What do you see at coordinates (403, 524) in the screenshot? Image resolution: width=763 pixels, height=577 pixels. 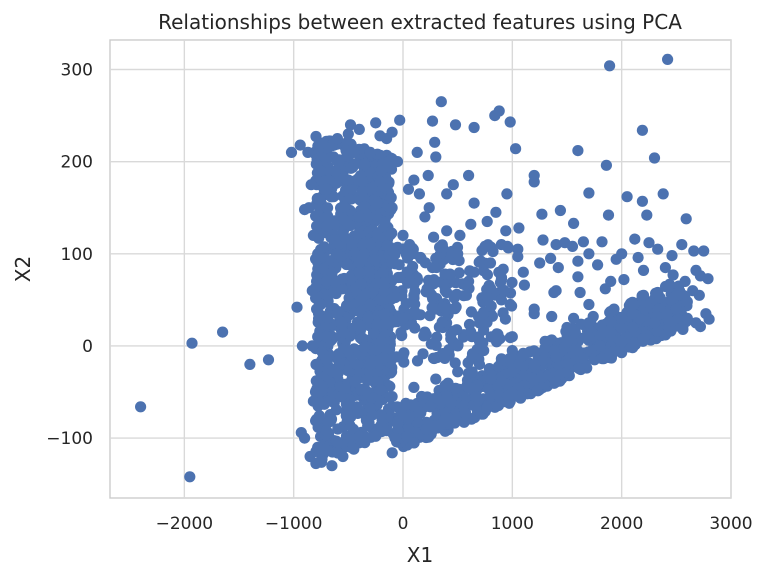 I see `x-tick-label: 0` at bounding box center [403, 524].